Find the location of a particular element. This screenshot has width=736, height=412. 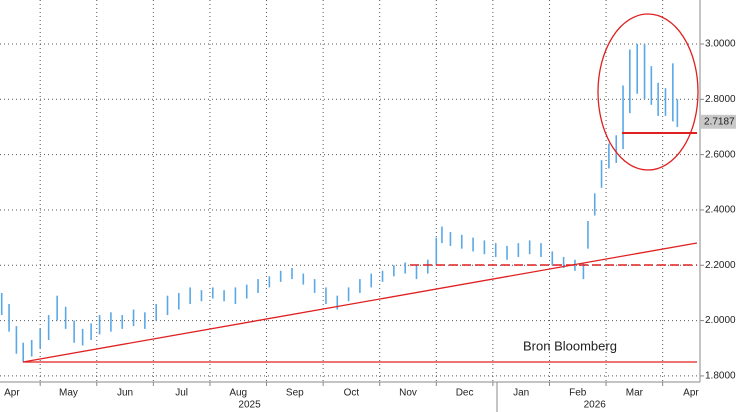

last-value-label: 2.7187 is located at coordinates (719, 121).